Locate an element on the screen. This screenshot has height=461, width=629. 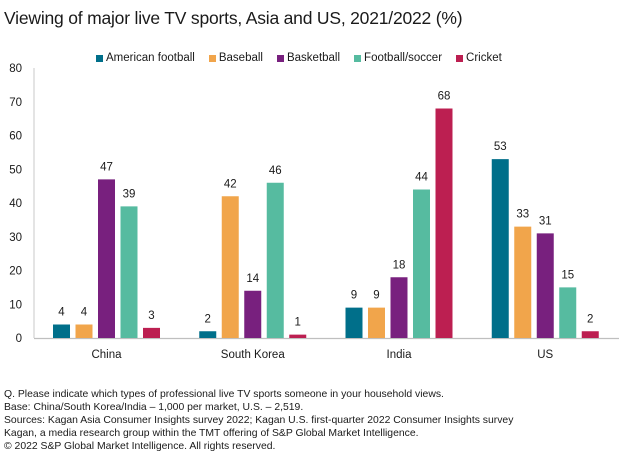
data-label: 46 is located at coordinates (275, 171).